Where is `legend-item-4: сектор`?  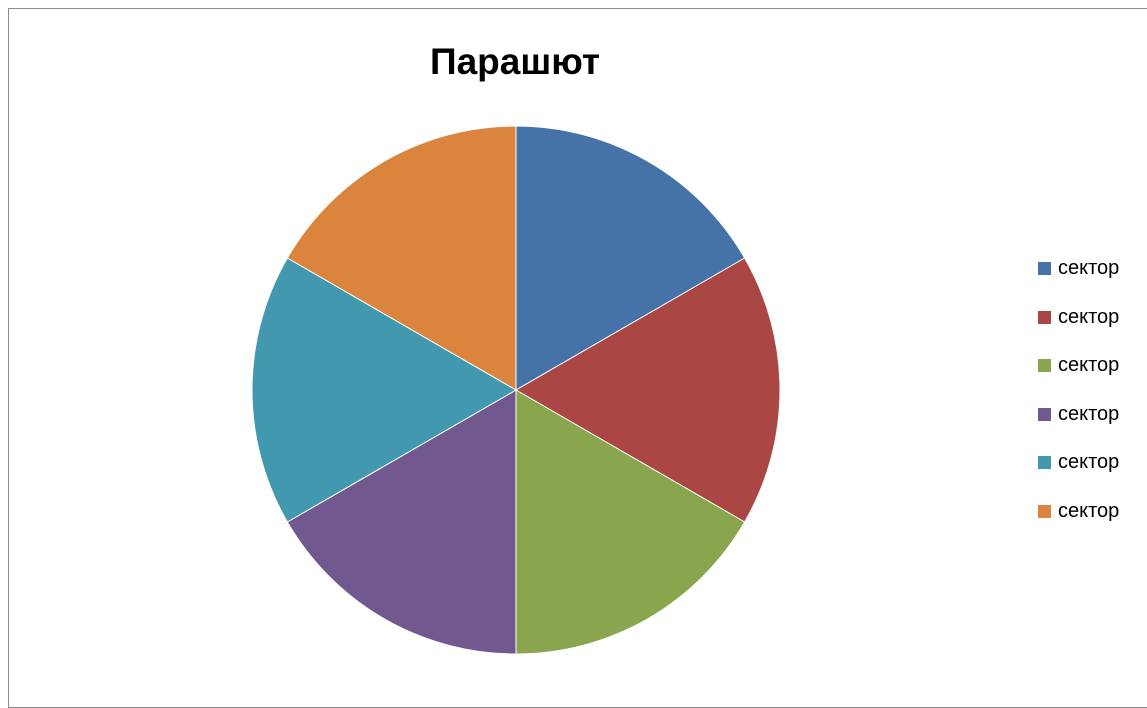
legend-item-4: сектор is located at coordinates (1088, 426).